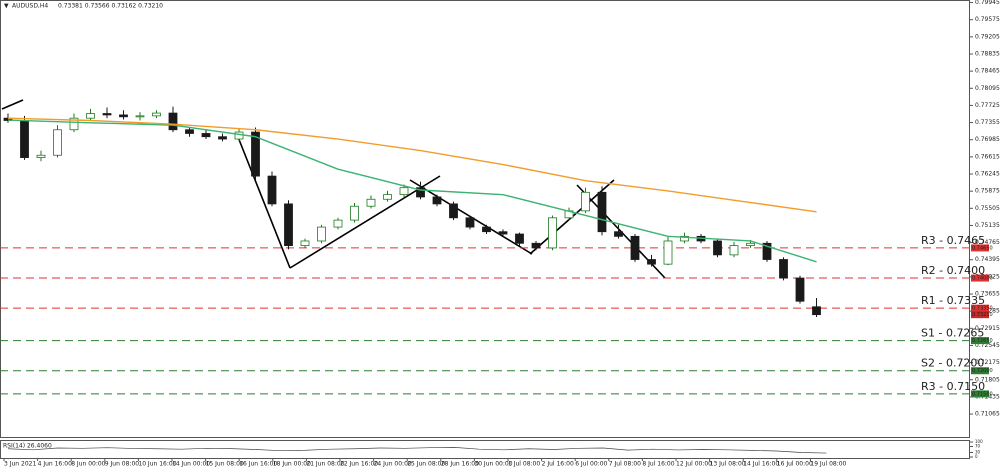 The height and width of the screenshot is (468, 1000). What do you see at coordinates (953, 300) in the screenshot?
I see `level-label: R1 - 0.7335` at bounding box center [953, 300].